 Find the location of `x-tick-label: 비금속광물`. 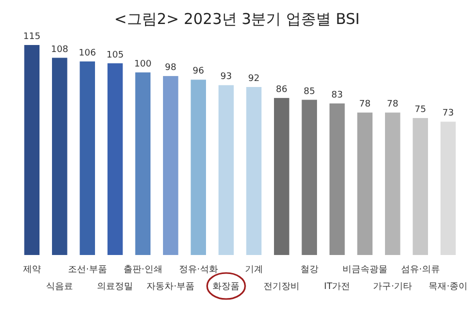

x-tick-label: 비금속광물 is located at coordinates (365, 270).